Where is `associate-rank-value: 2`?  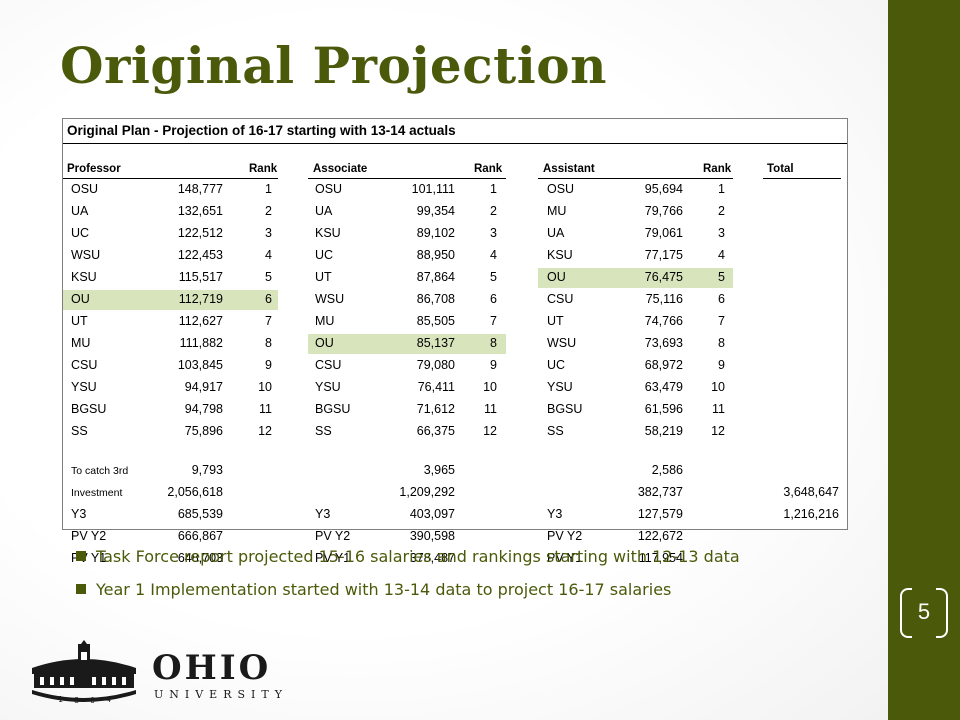
associate-rank-value: 2 is located at coordinates (493, 211).